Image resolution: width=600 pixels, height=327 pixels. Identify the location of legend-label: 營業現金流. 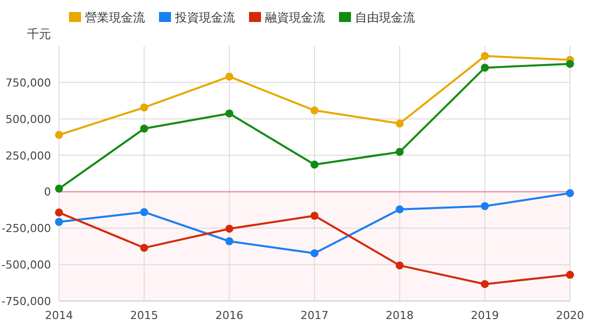
(115, 17).